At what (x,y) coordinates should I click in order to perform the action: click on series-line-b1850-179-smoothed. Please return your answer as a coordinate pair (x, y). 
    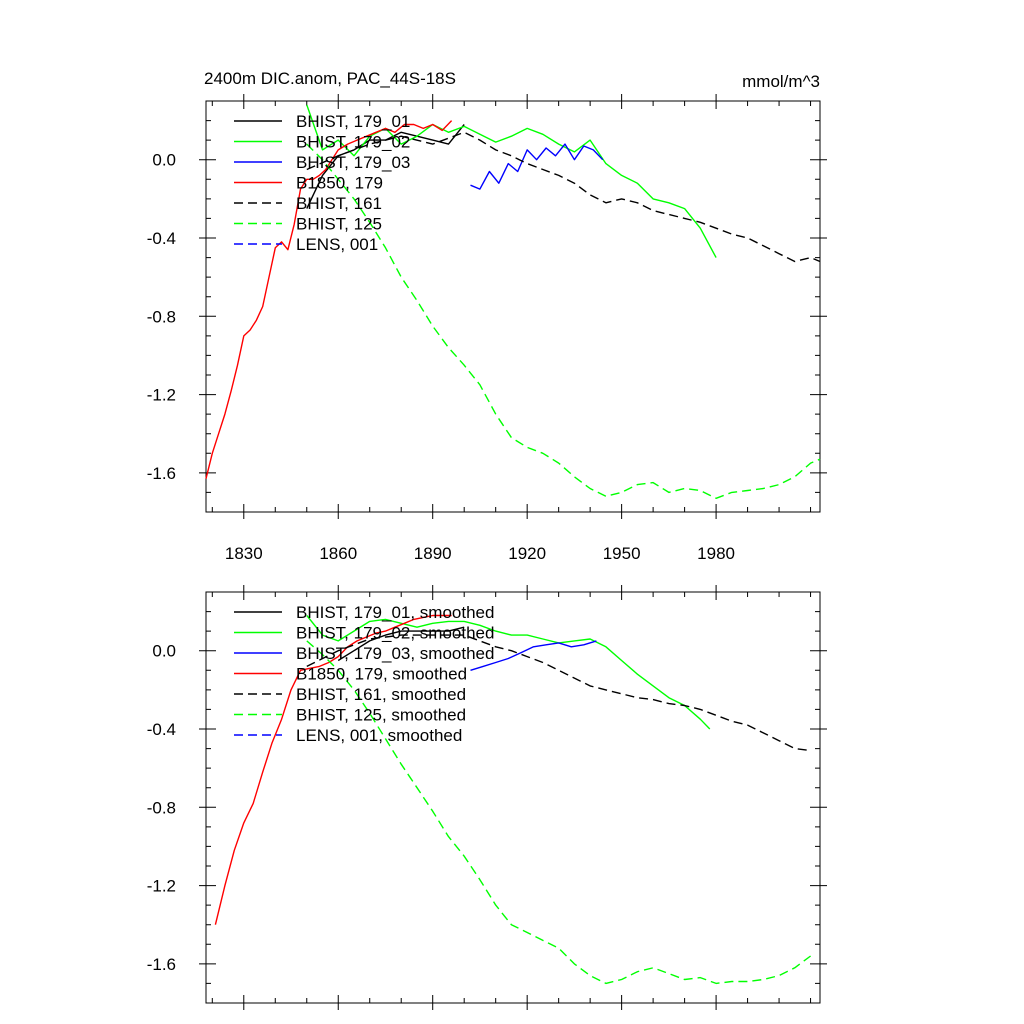
    Looking at the image, I should click on (333, 769).